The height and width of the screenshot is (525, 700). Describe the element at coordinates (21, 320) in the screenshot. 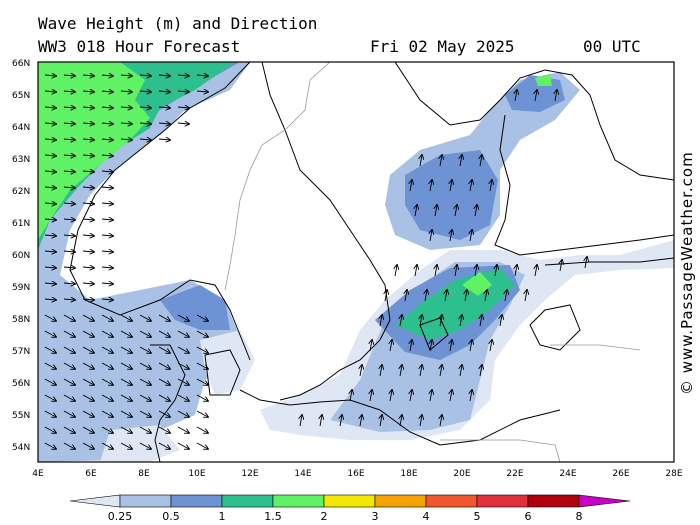

I see `lat-label: 58N` at that location.